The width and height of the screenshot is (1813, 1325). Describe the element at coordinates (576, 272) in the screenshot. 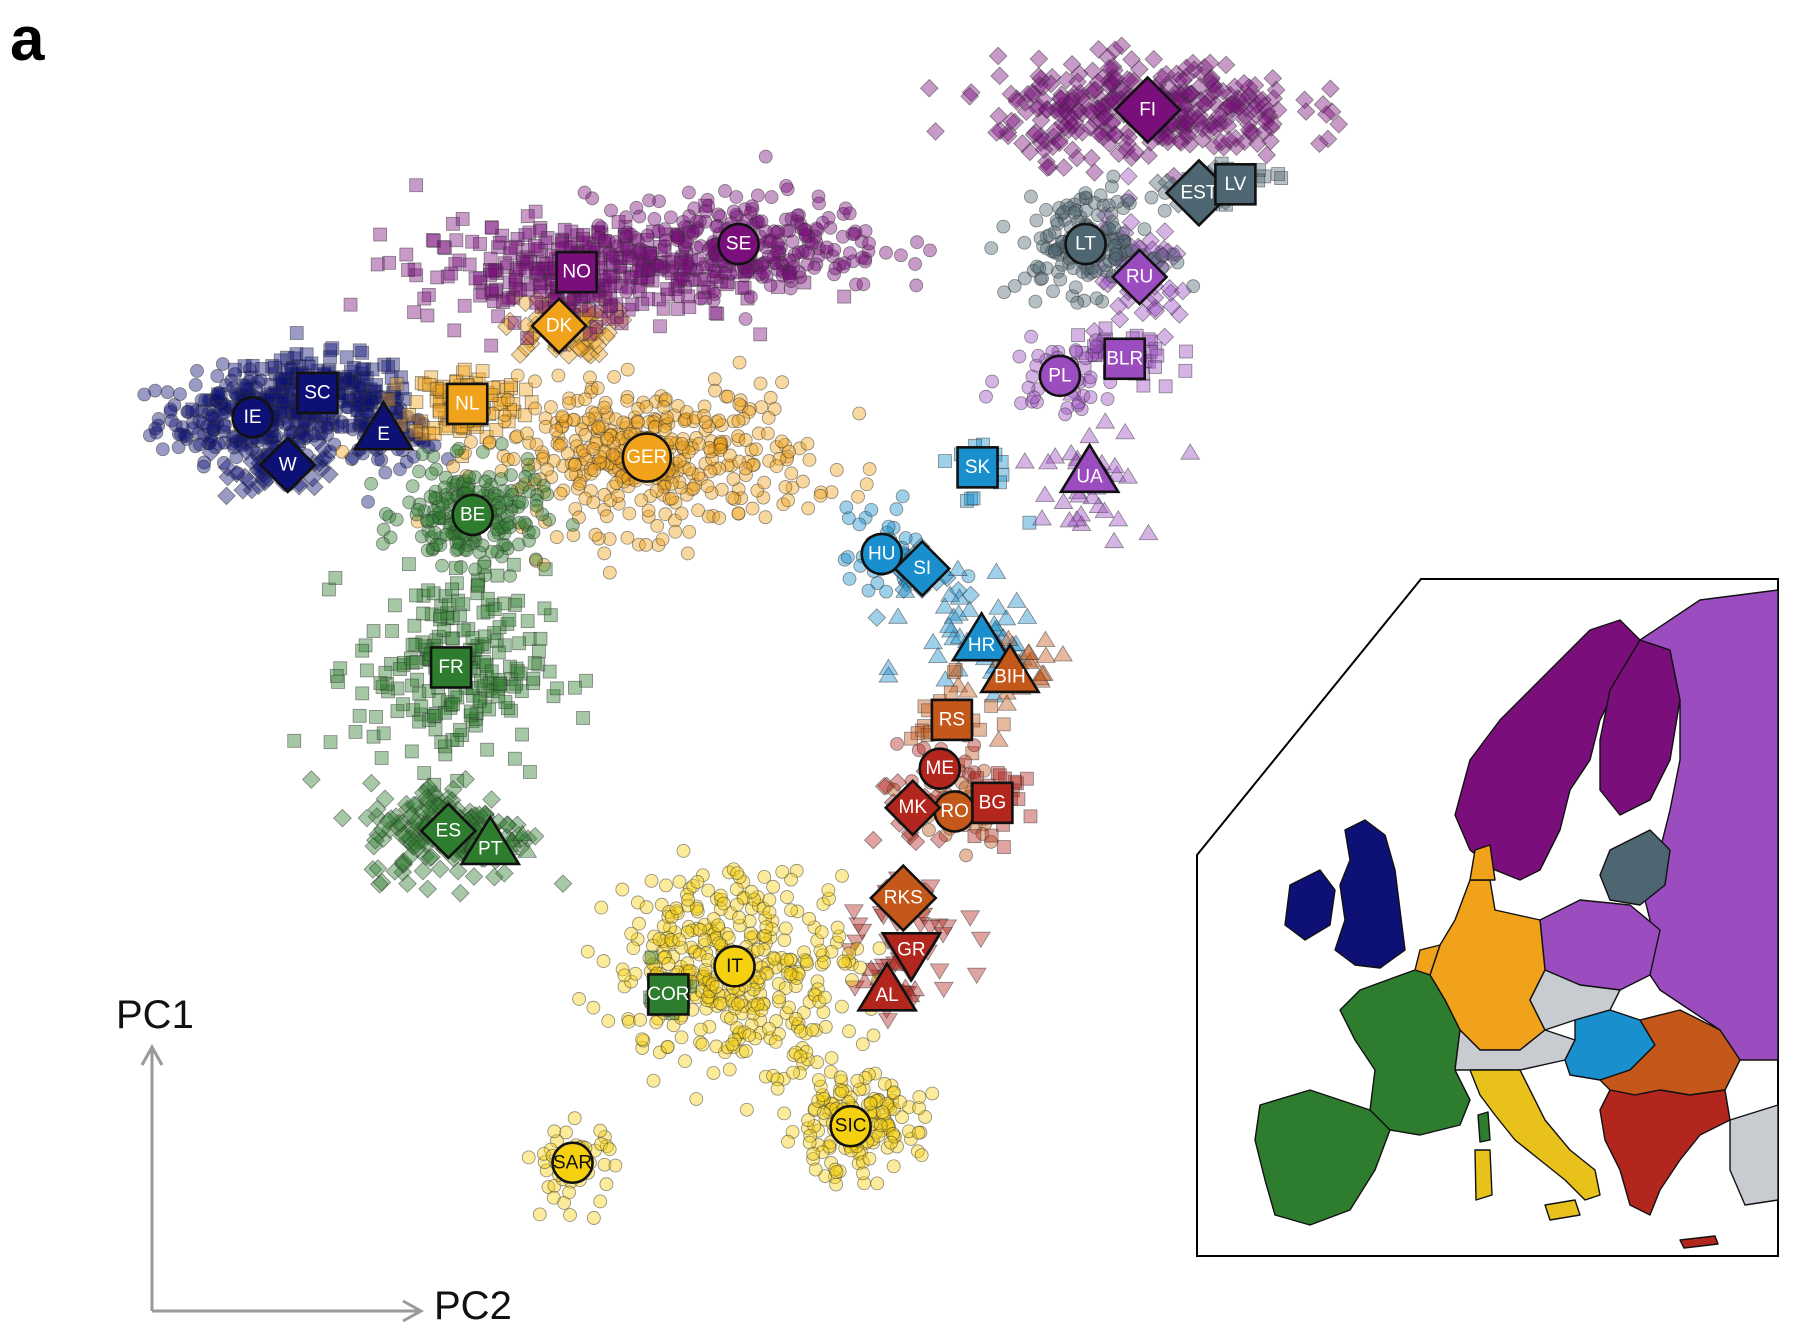

I see `group-marker-no: NO` at that location.